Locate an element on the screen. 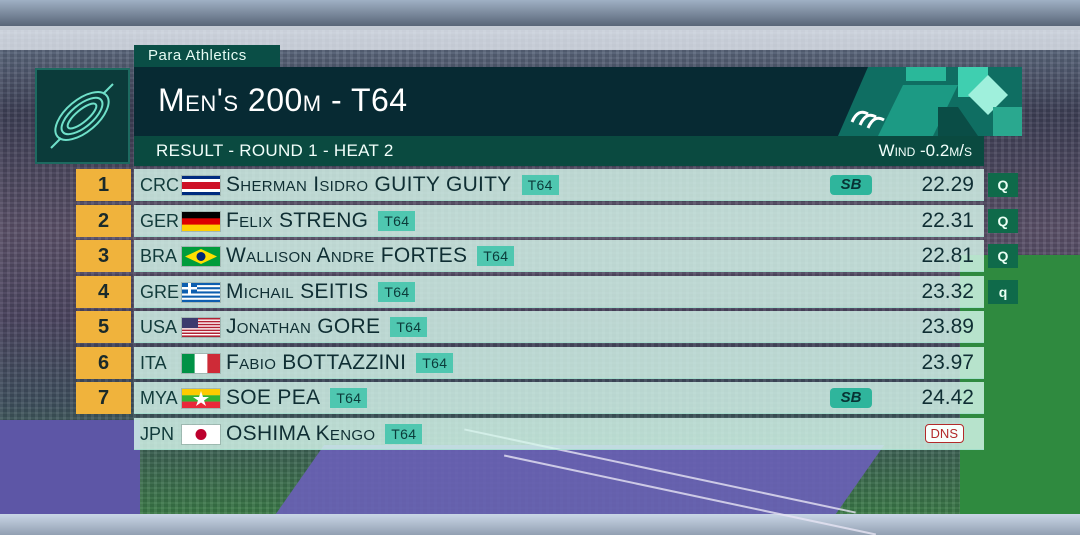 The image size is (1080, 535). event-title: Men's 200m - T64 is located at coordinates (283, 100).